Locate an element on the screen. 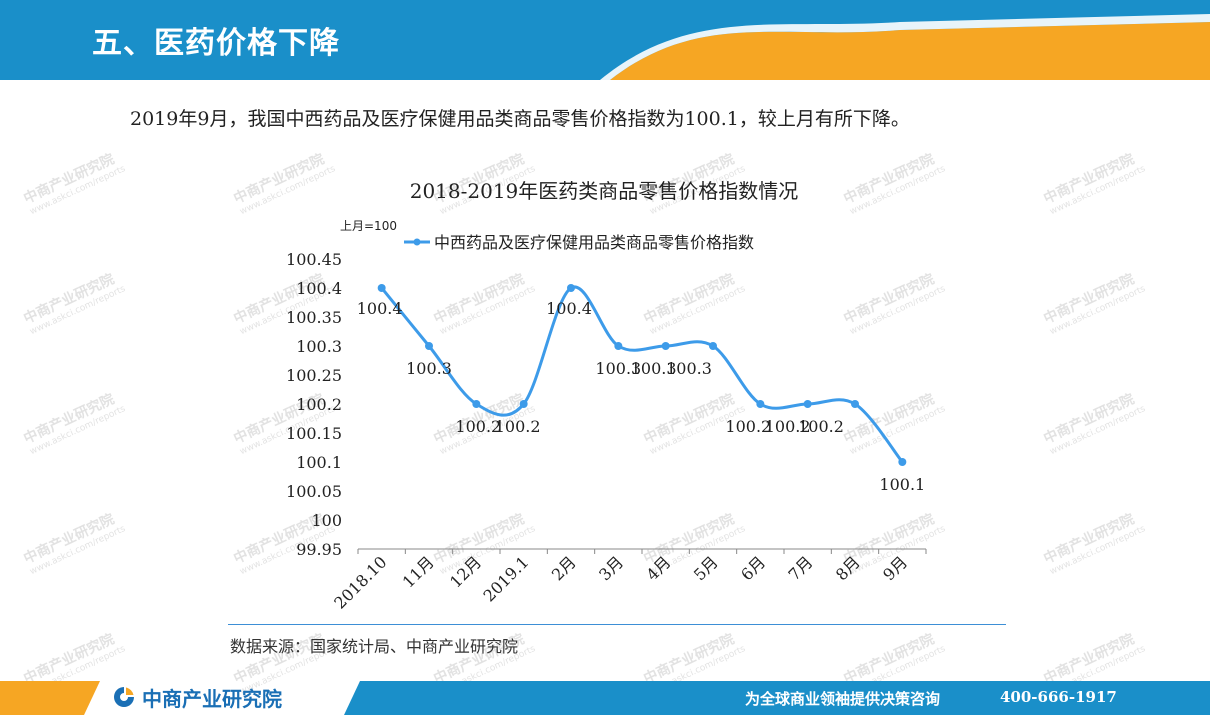  x-tick-label: 5月 is located at coordinates (706, 568).